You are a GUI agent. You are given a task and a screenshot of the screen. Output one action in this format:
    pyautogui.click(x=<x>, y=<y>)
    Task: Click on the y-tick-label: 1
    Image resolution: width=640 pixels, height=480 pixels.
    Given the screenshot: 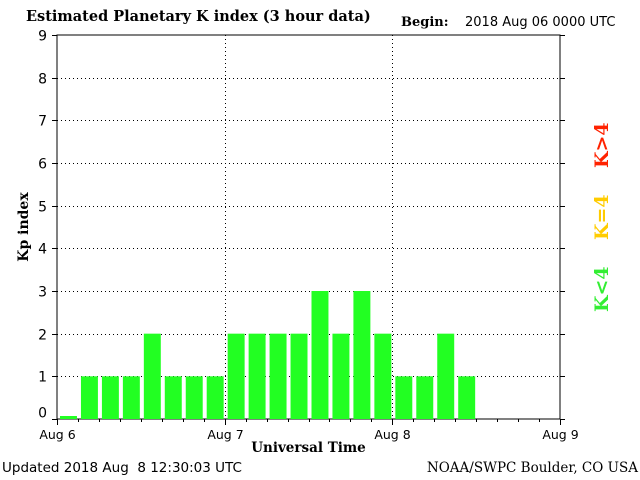 What is the action you would take?
    pyautogui.click(x=42, y=378)
    